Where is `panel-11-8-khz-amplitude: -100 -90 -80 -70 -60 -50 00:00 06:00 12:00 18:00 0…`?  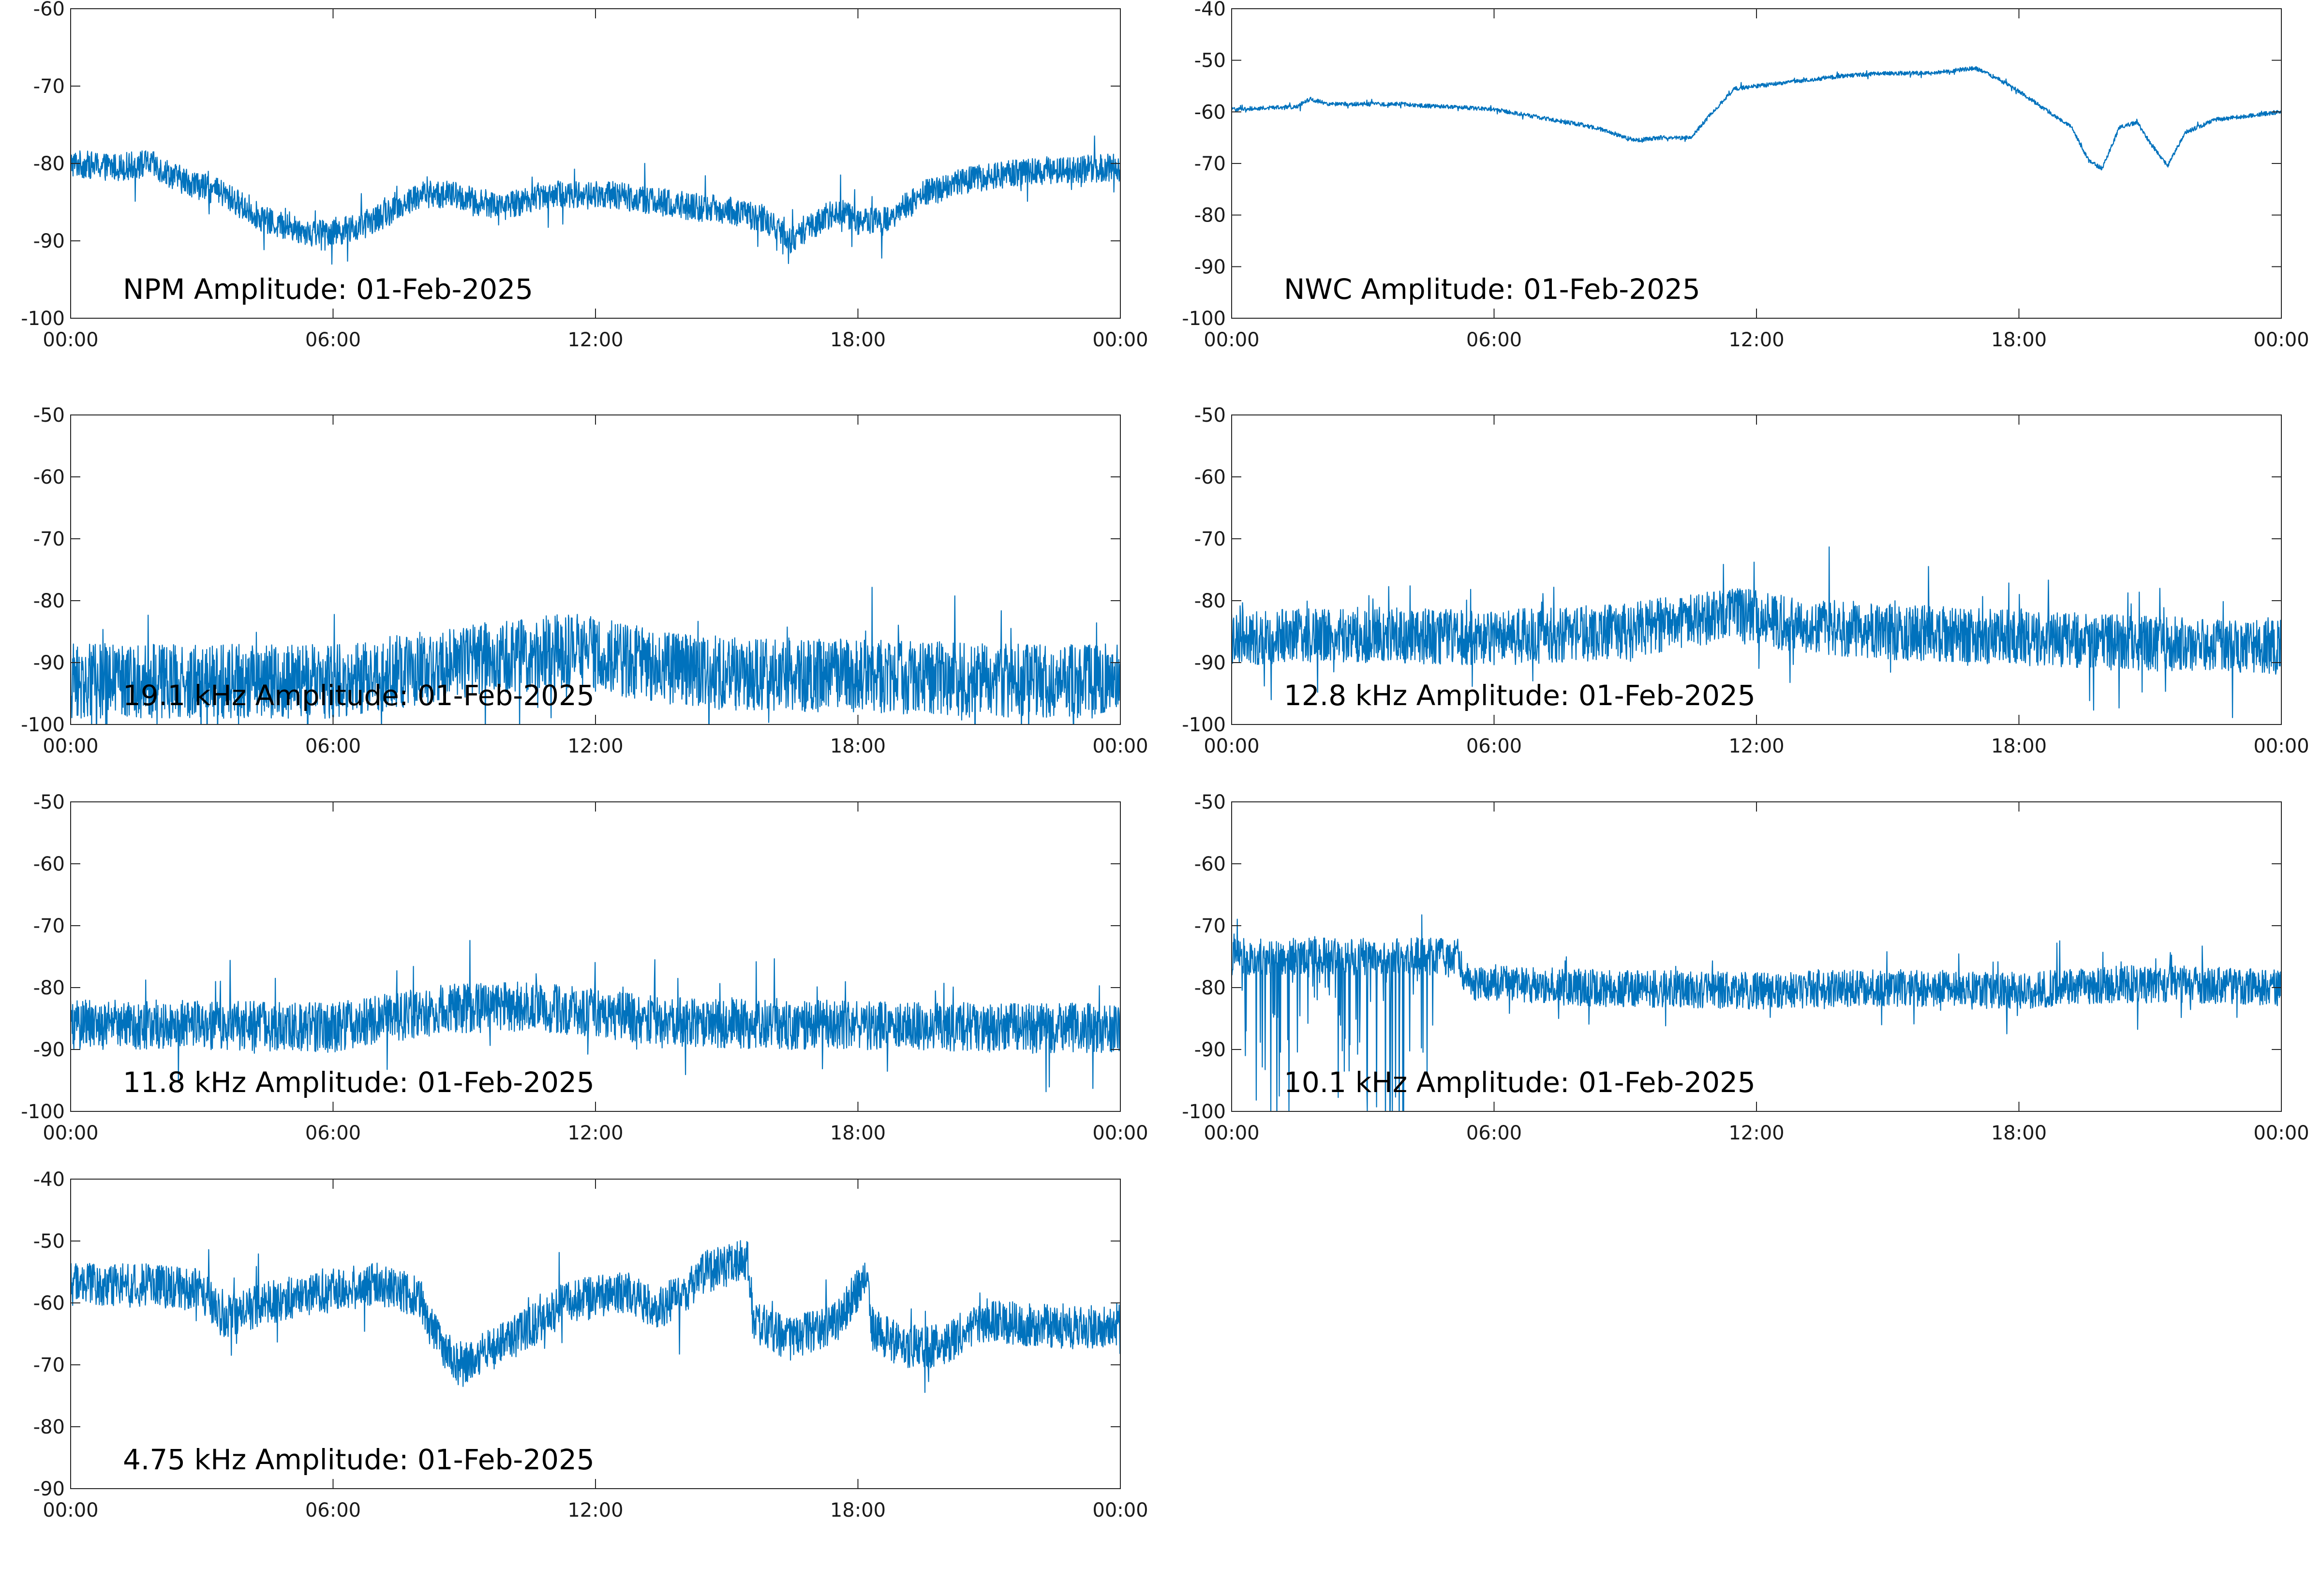
panel-11-8-khz-amplitude: -100 -90 -80 -70 -60 -50 00:00 06:00 12:00 18:00 0… is located at coordinates (580, 967).